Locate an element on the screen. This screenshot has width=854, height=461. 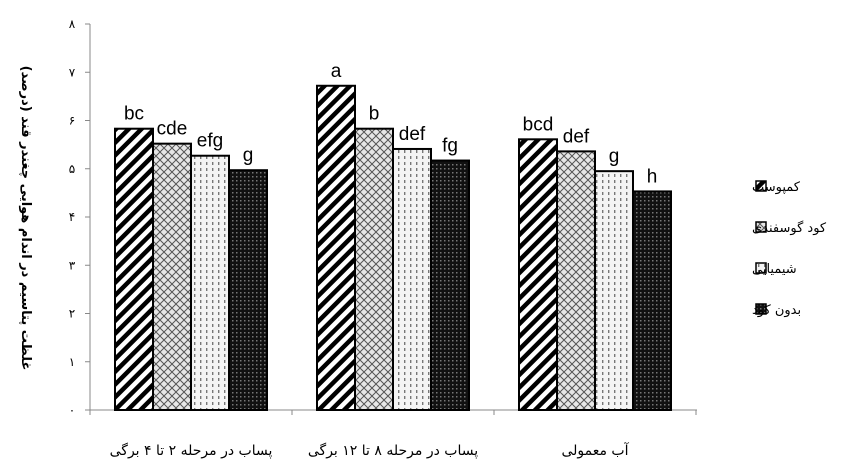
category-label: پساب در مرحله ۲ تا ۴ برگی is located at coordinates (191, 450).